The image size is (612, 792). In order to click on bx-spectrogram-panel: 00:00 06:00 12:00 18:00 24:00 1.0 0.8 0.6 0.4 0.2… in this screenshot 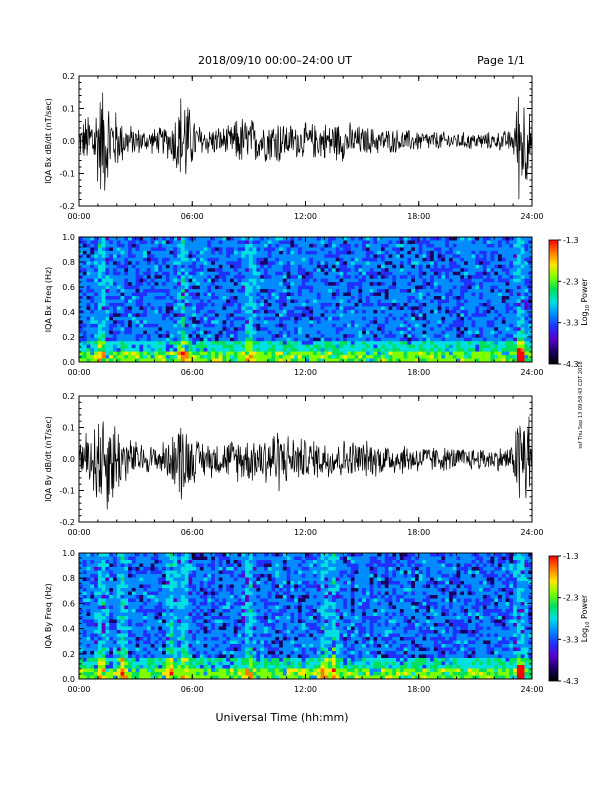, I will do `click(294, 305)`.